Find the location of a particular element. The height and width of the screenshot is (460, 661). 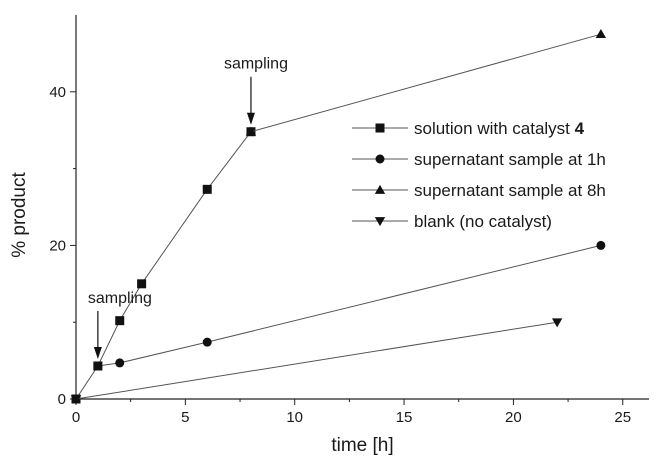

legend-label: blank (no catalyst) is located at coordinates (483, 221).